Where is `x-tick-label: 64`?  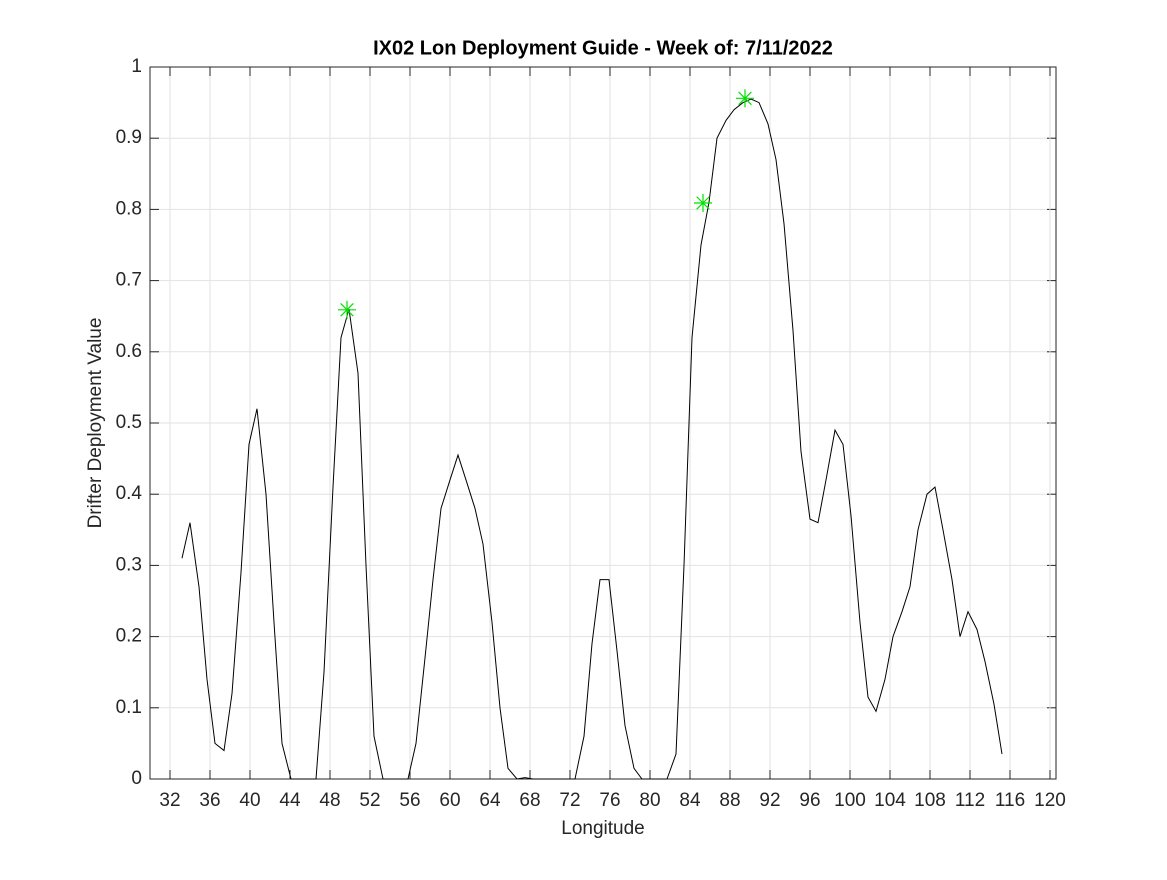 x-tick-label: 64 is located at coordinates (490, 800).